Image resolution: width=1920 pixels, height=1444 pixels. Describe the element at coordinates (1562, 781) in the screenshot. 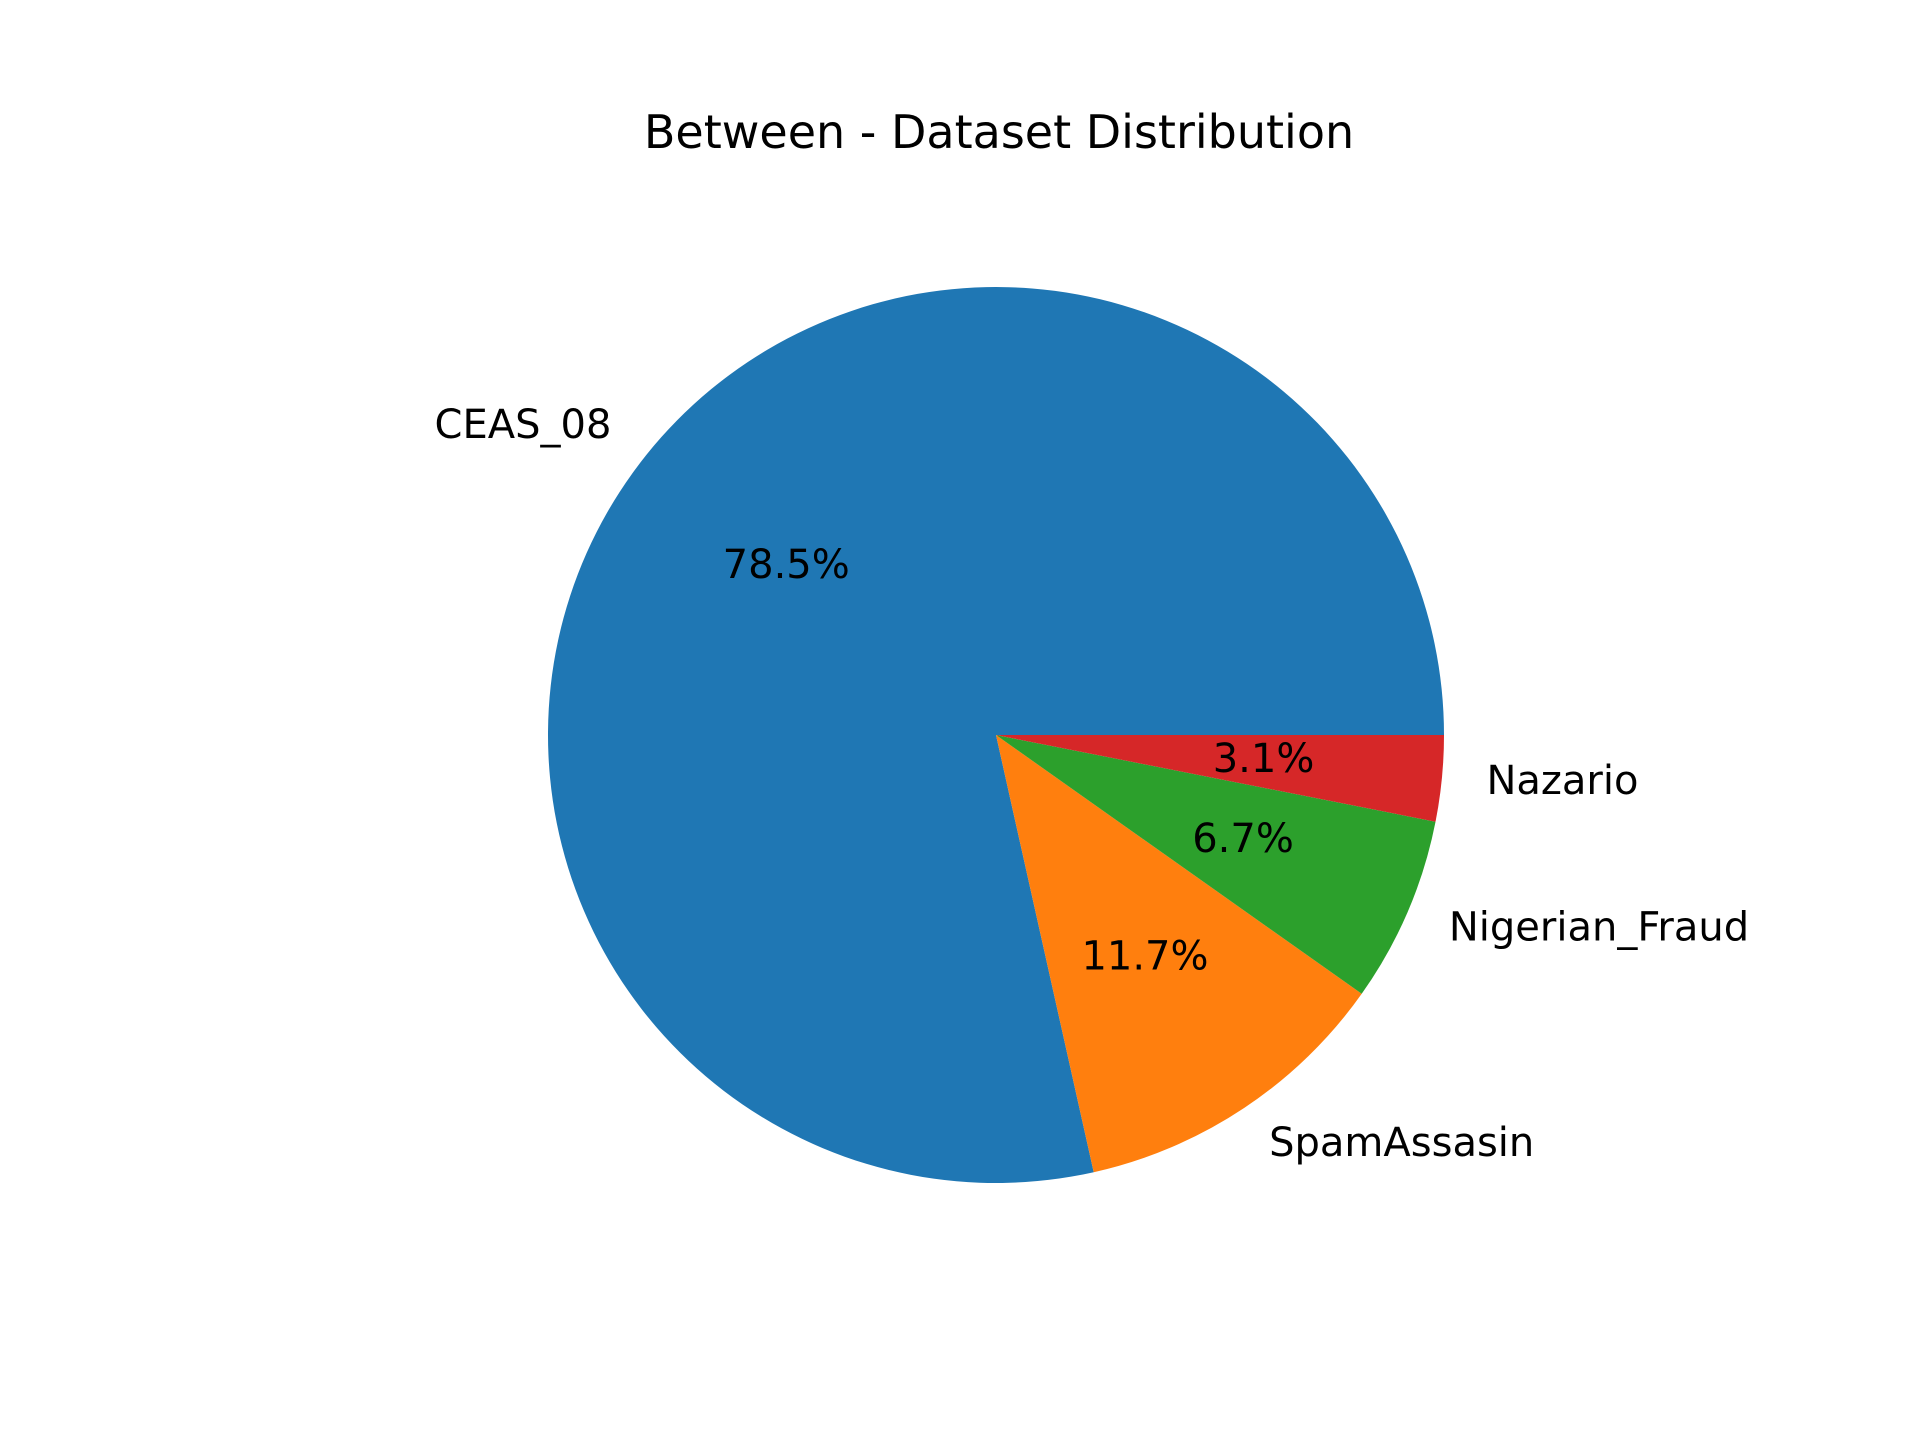

I see `slice-label-nazario: Nazario` at that location.